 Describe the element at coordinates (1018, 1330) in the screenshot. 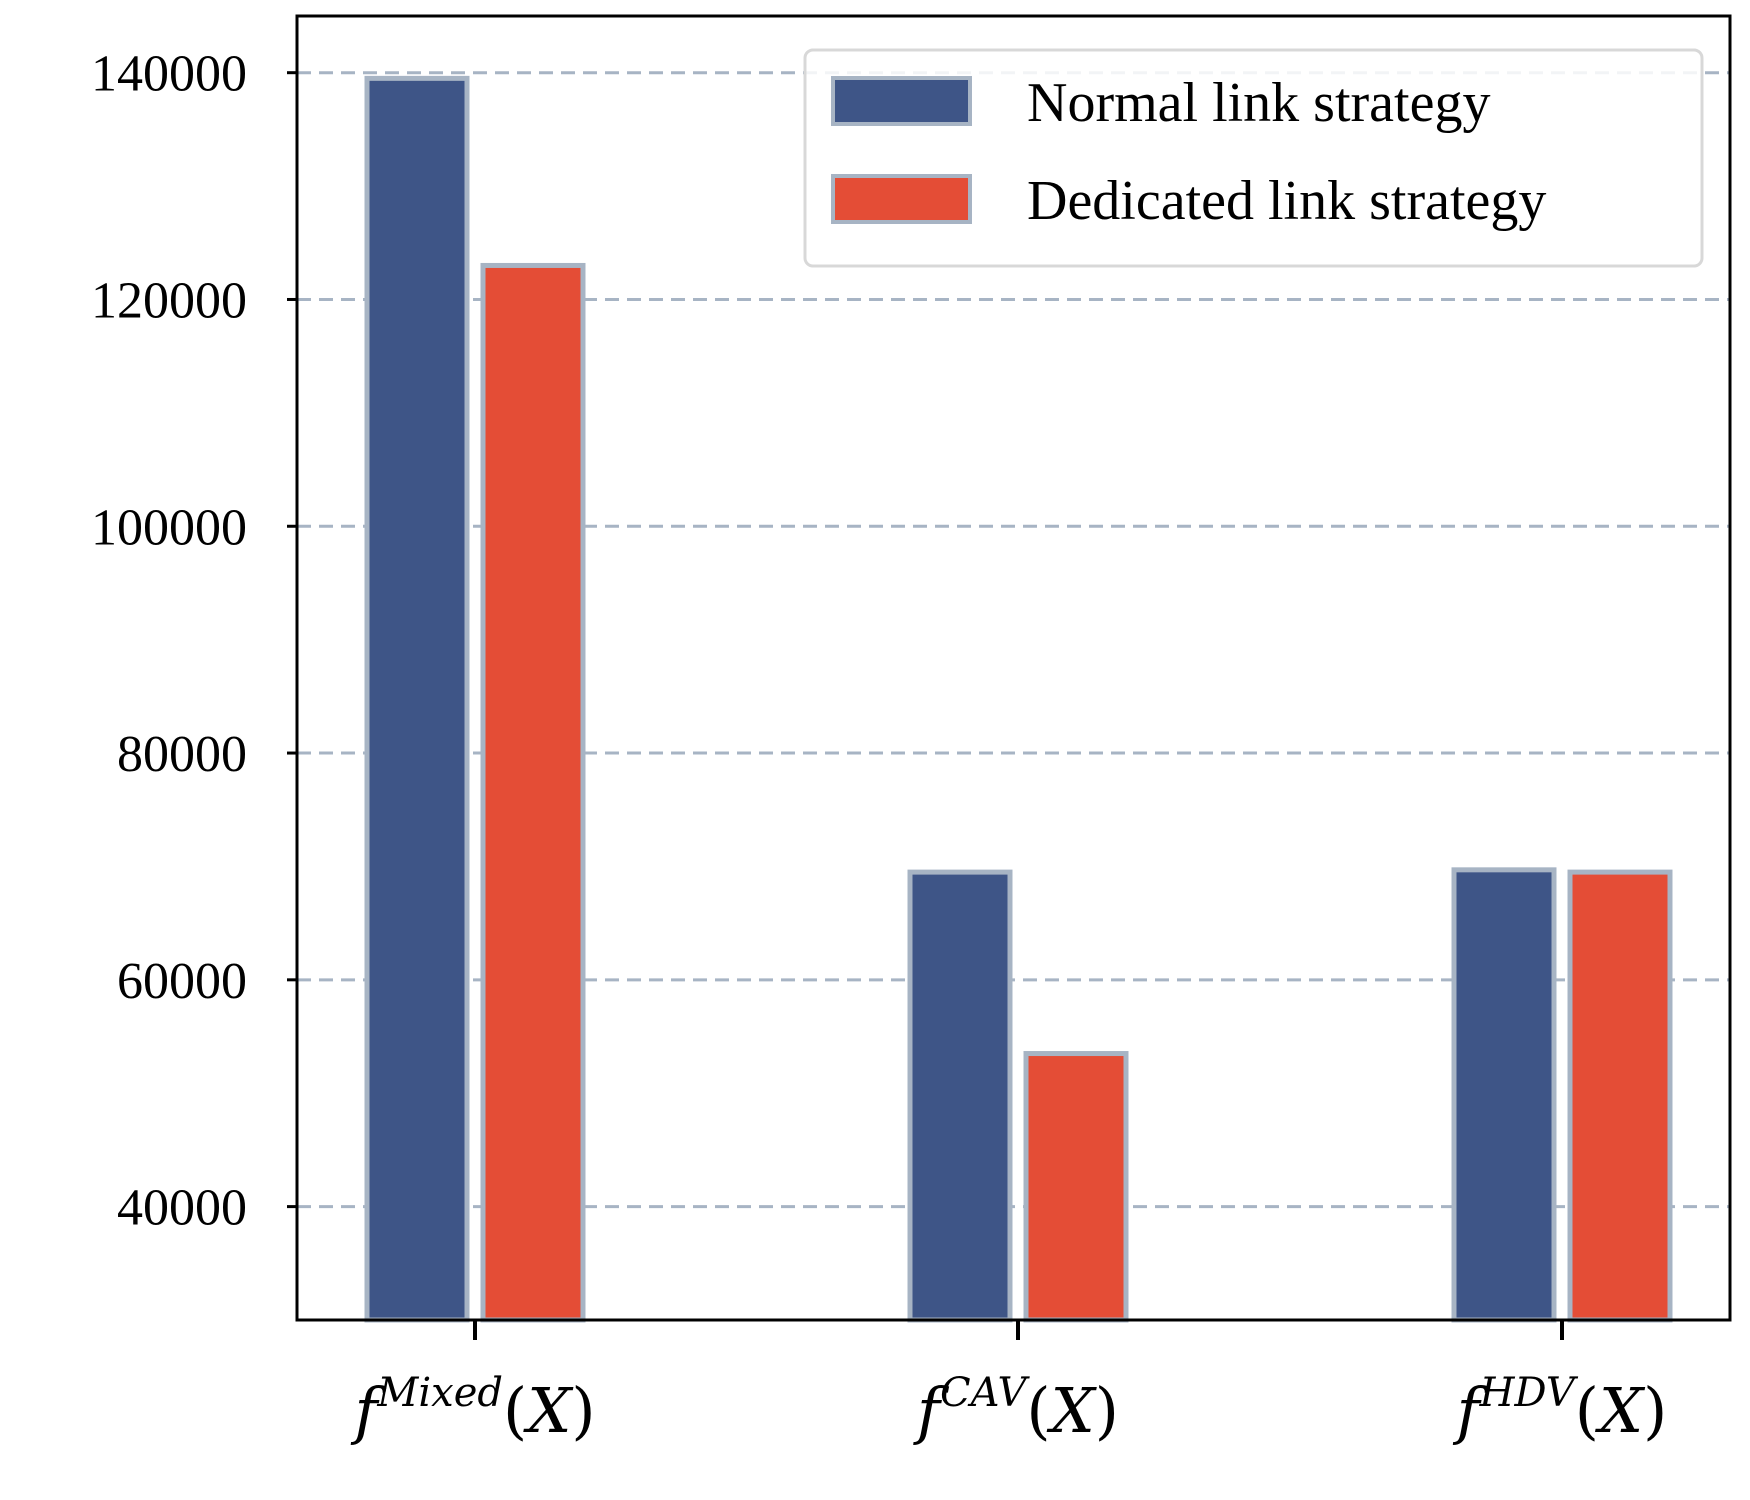

I see `x-axis` at that location.